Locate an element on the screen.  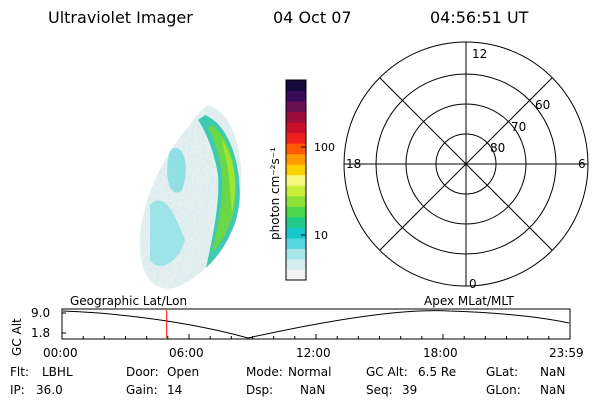
door-label: Door: is located at coordinates (142, 372).